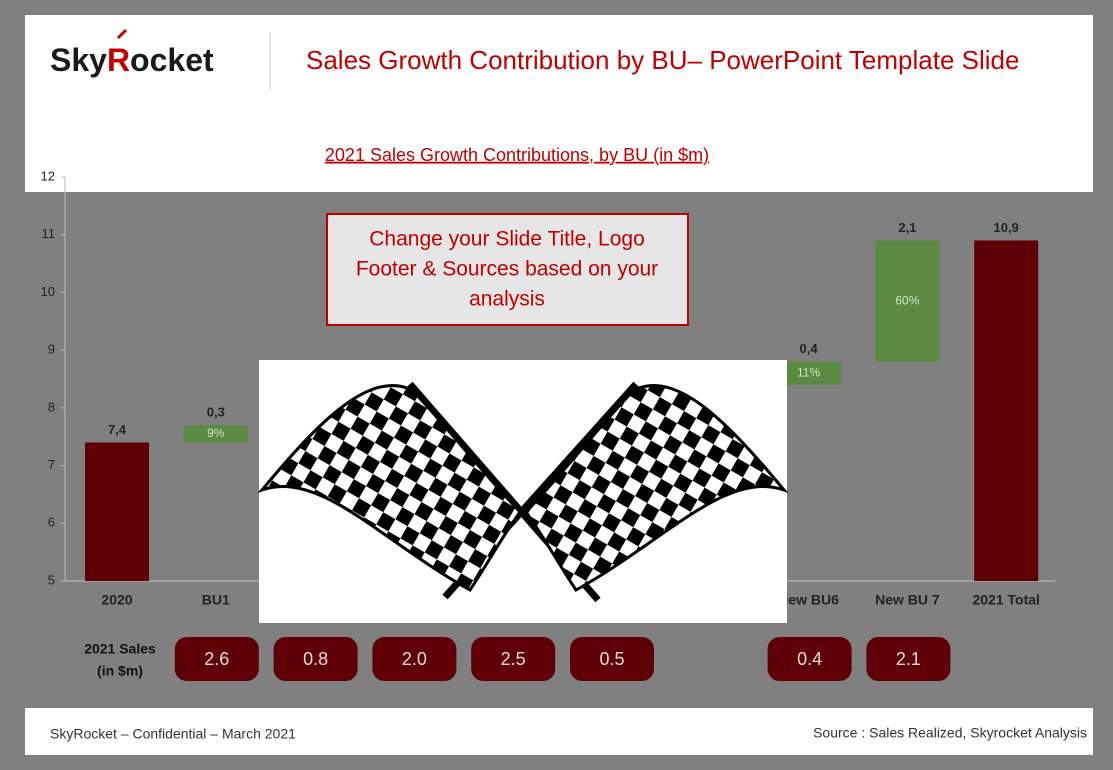  What do you see at coordinates (1006, 227) in the screenshot?
I see `value-label: 10,9` at bounding box center [1006, 227].